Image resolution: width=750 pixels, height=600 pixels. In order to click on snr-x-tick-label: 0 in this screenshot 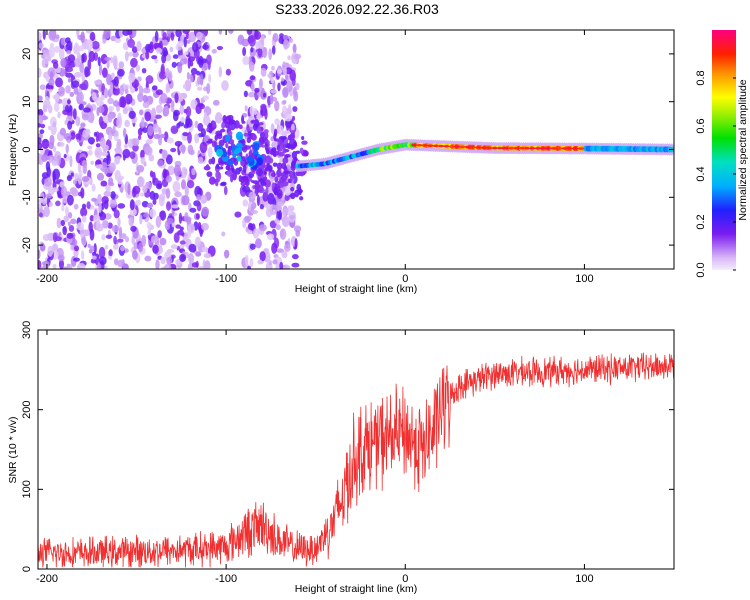, I will do `click(405, 579)`.